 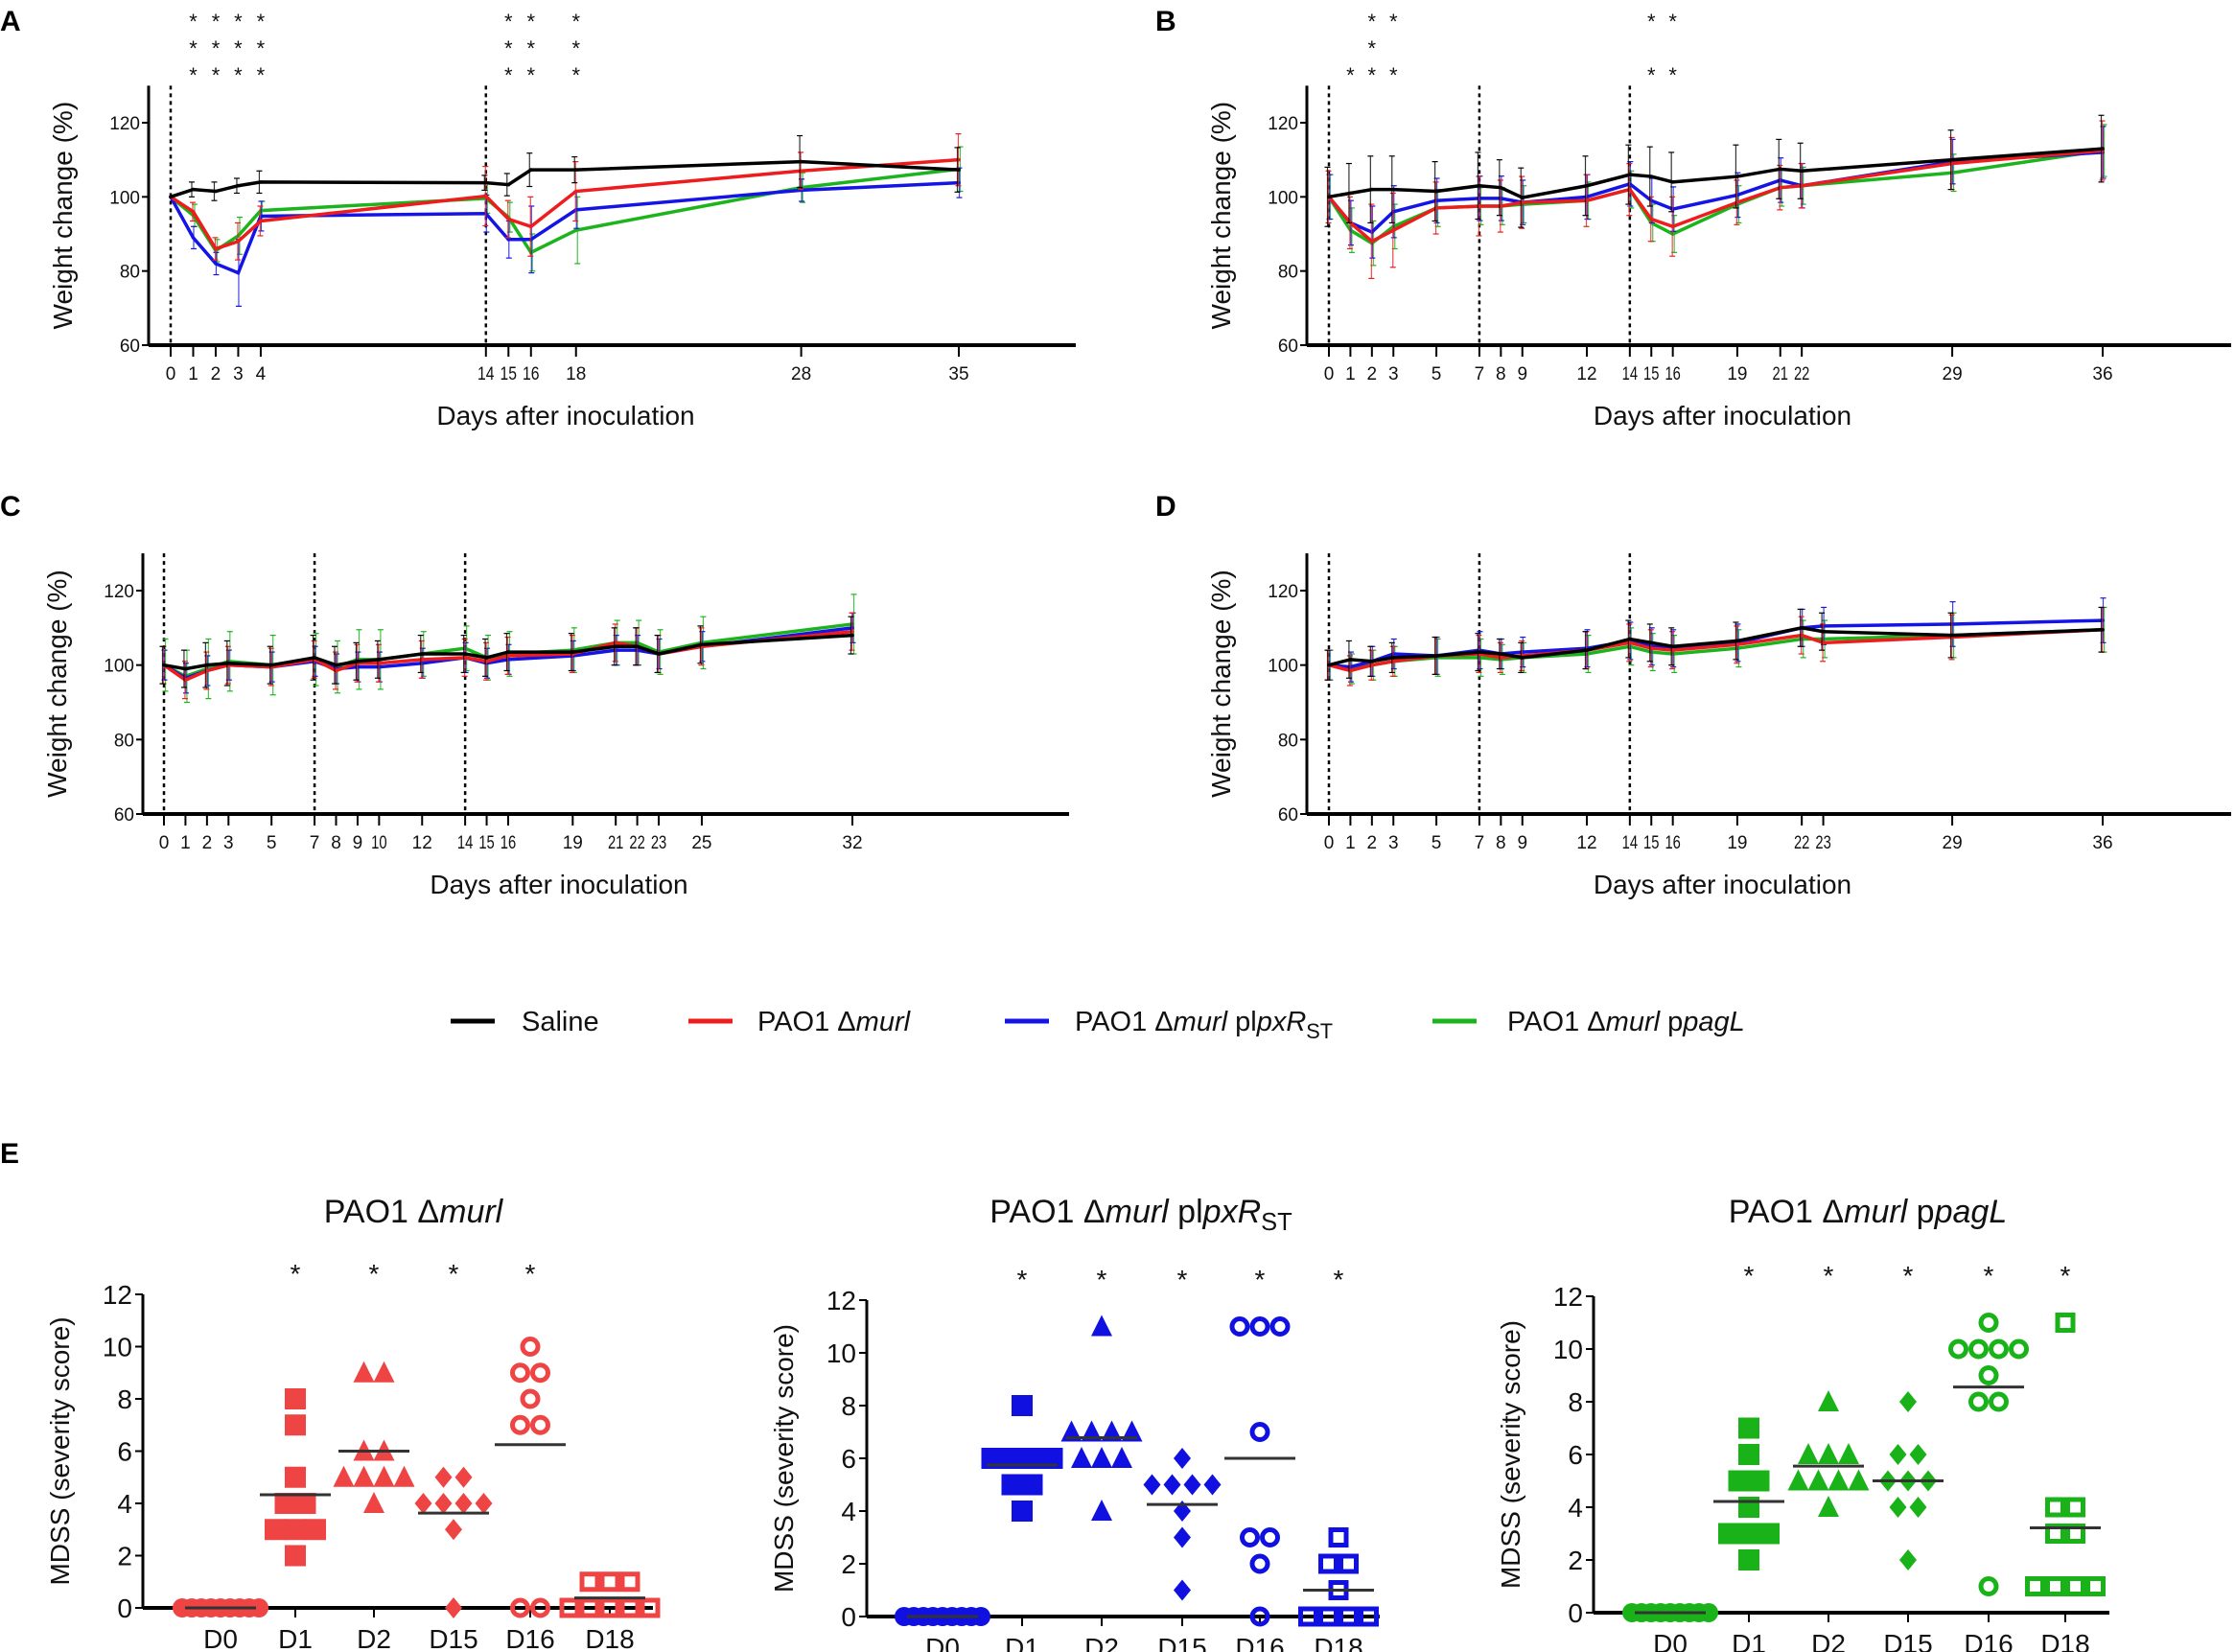 I want to click on subplot-title: PAO1 Δmurl, so click(x=414, y=1212).